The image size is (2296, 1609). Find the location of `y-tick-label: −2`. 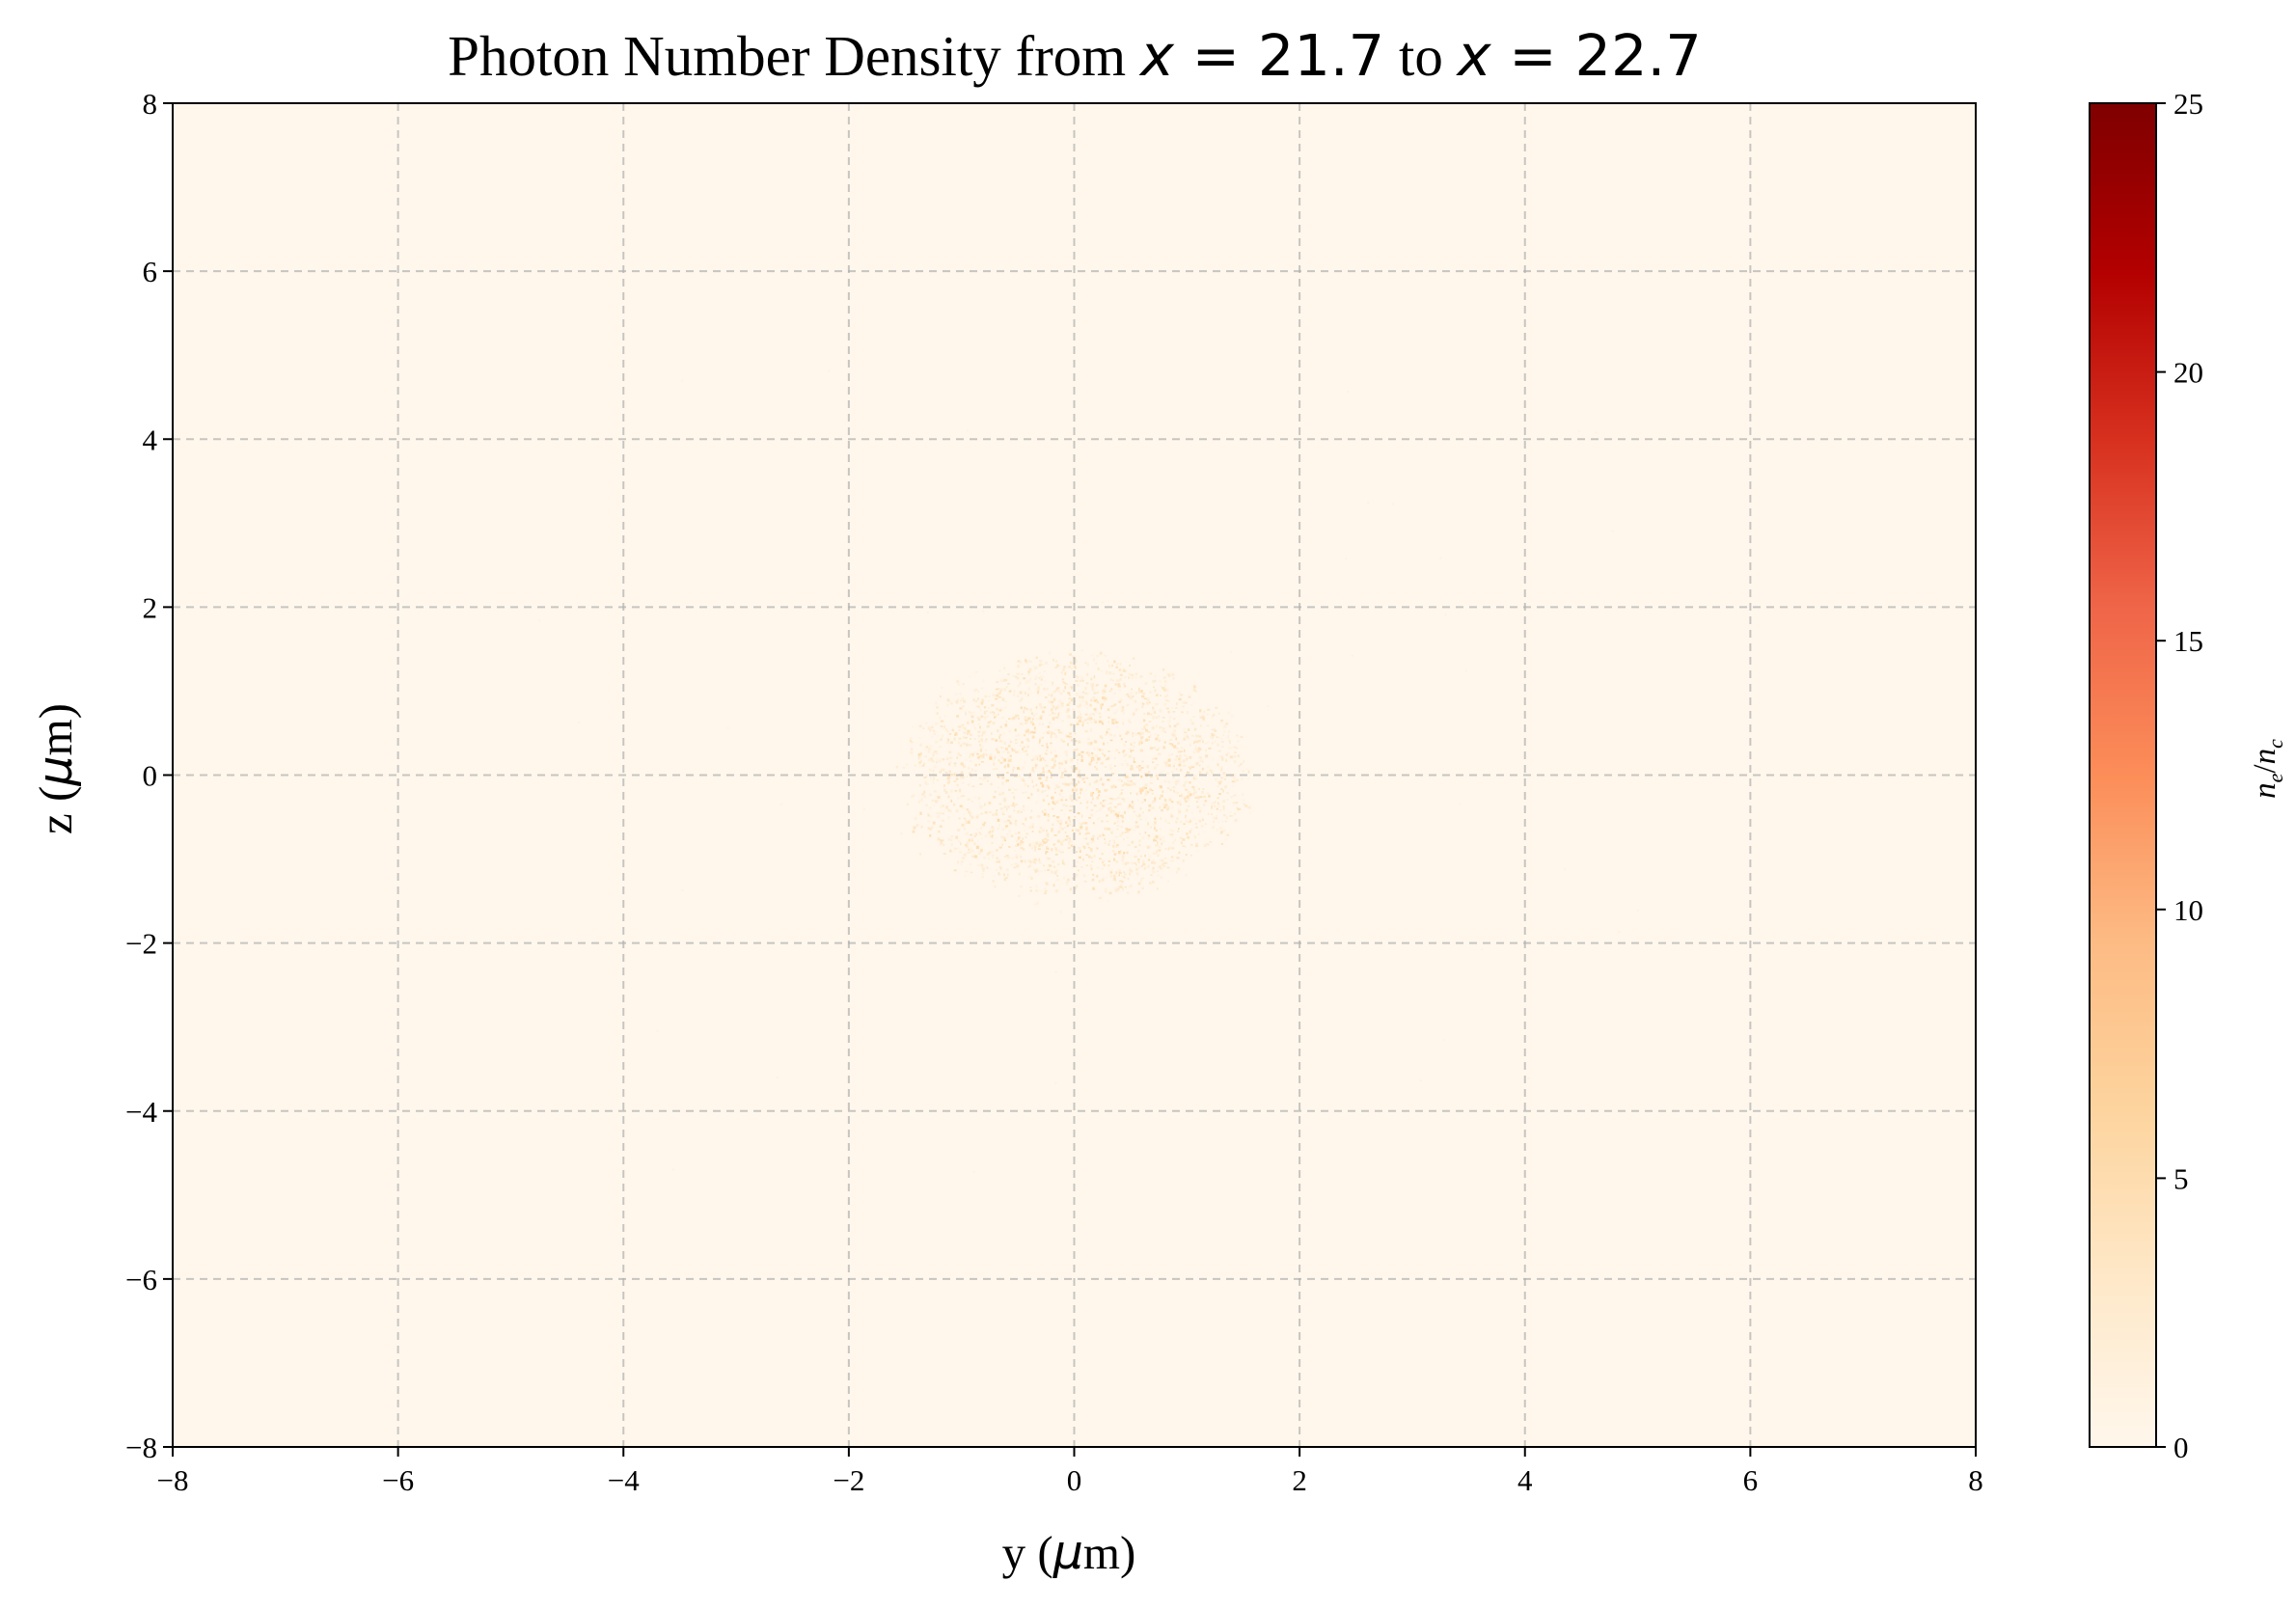

y-tick-label: −2 is located at coordinates (141, 944).